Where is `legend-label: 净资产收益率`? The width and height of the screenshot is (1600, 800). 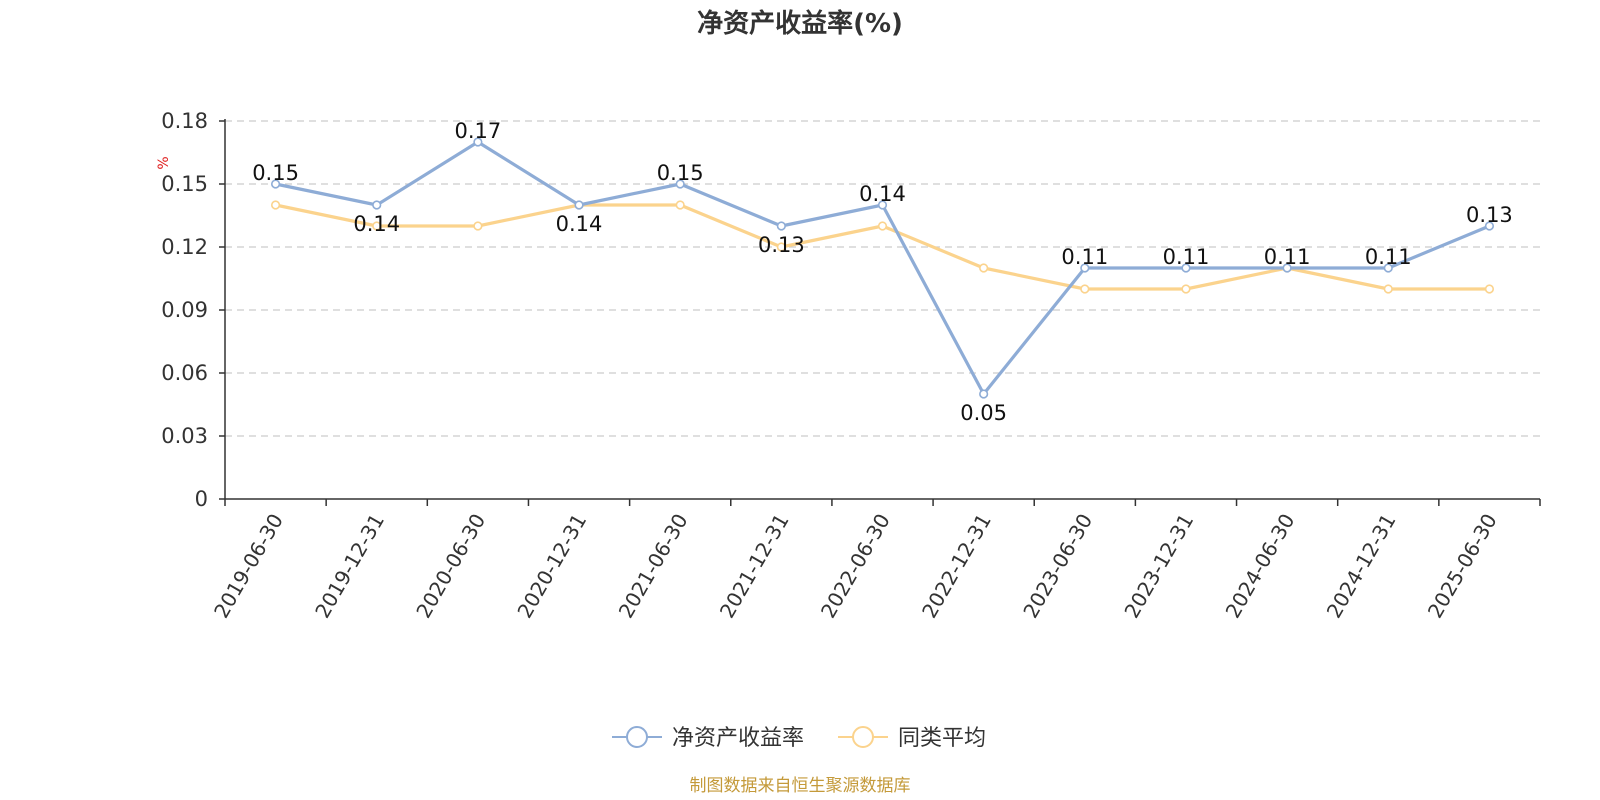 legend-label: 净资产收益率 is located at coordinates (738, 738).